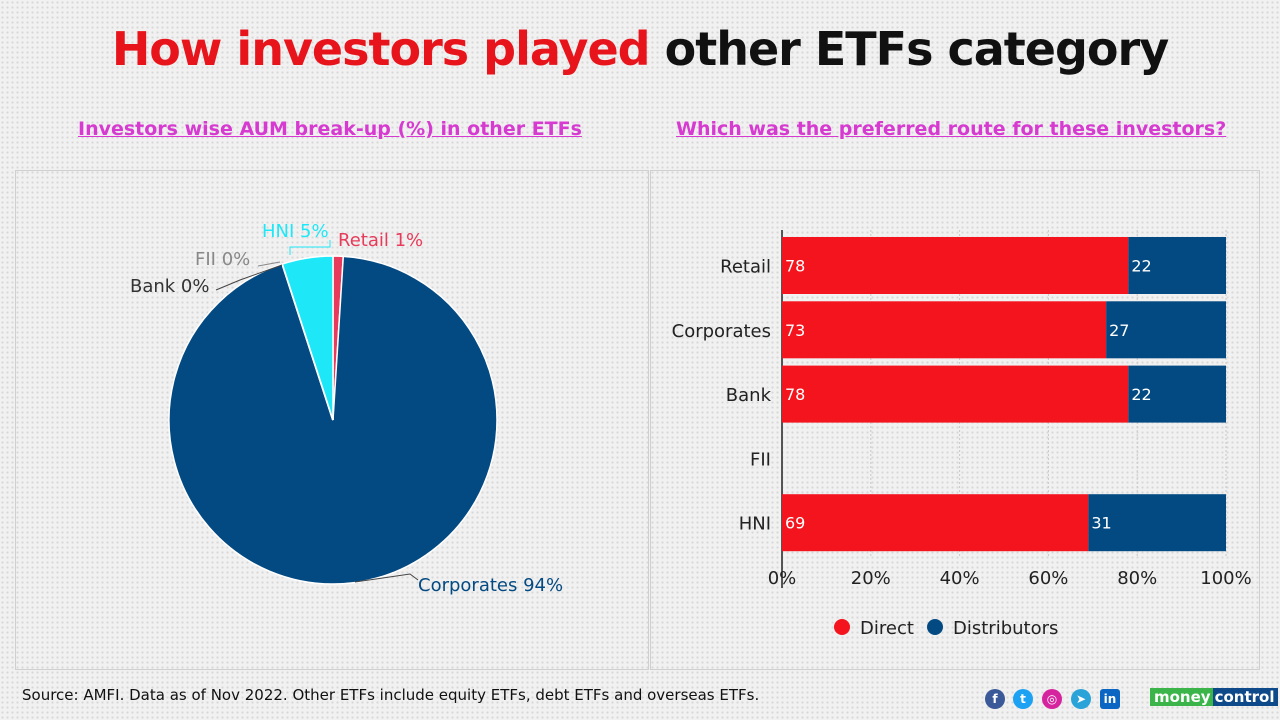 The width and height of the screenshot is (1280, 720). What do you see at coordinates (842, 627) in the screenshot?
I see `legend-marker-direct` at bounding box center [842, 627].